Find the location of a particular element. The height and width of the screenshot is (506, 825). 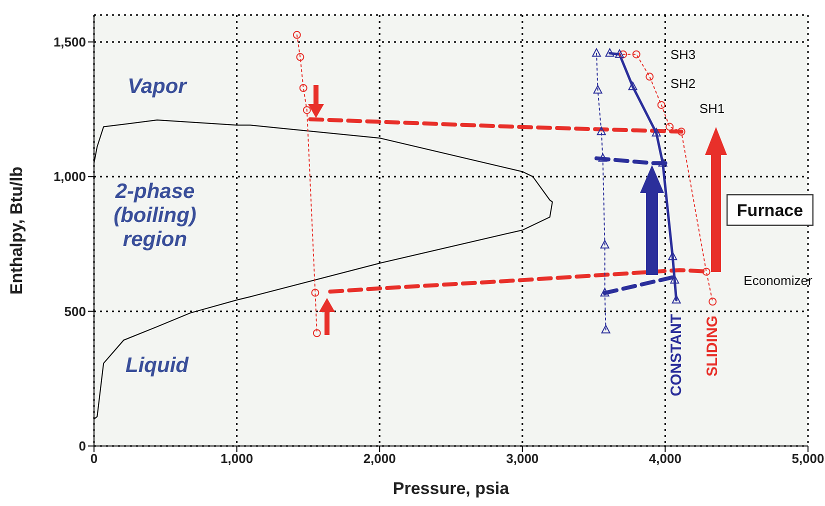

x-axis-title: Pressure, psia is located at coordinates (451, 488).